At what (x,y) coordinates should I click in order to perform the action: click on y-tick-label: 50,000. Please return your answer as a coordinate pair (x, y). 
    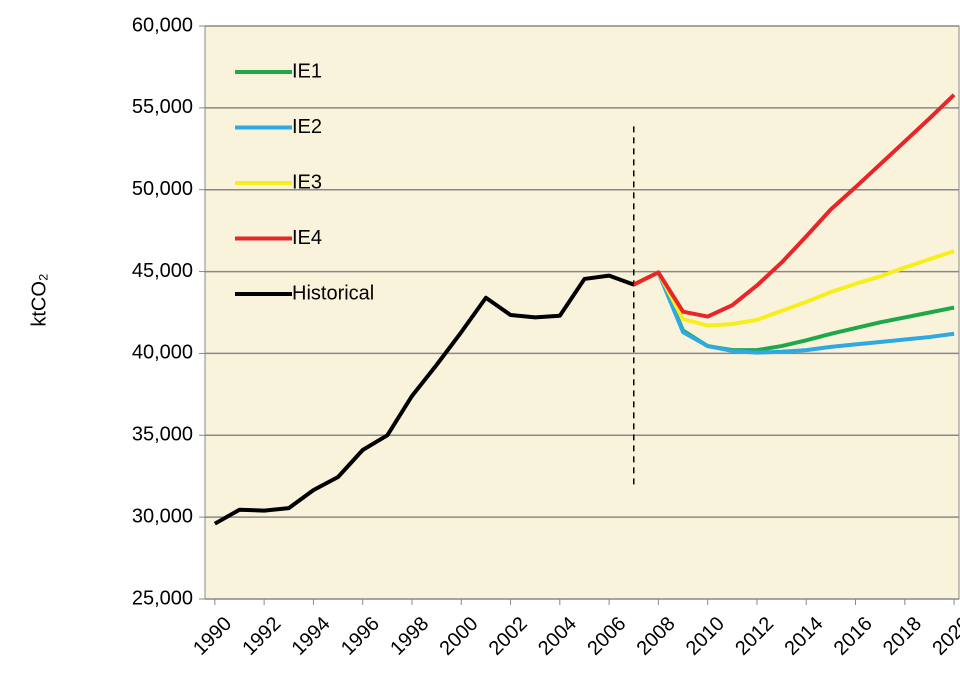
    Looking at the image, I should click on (162, 189).